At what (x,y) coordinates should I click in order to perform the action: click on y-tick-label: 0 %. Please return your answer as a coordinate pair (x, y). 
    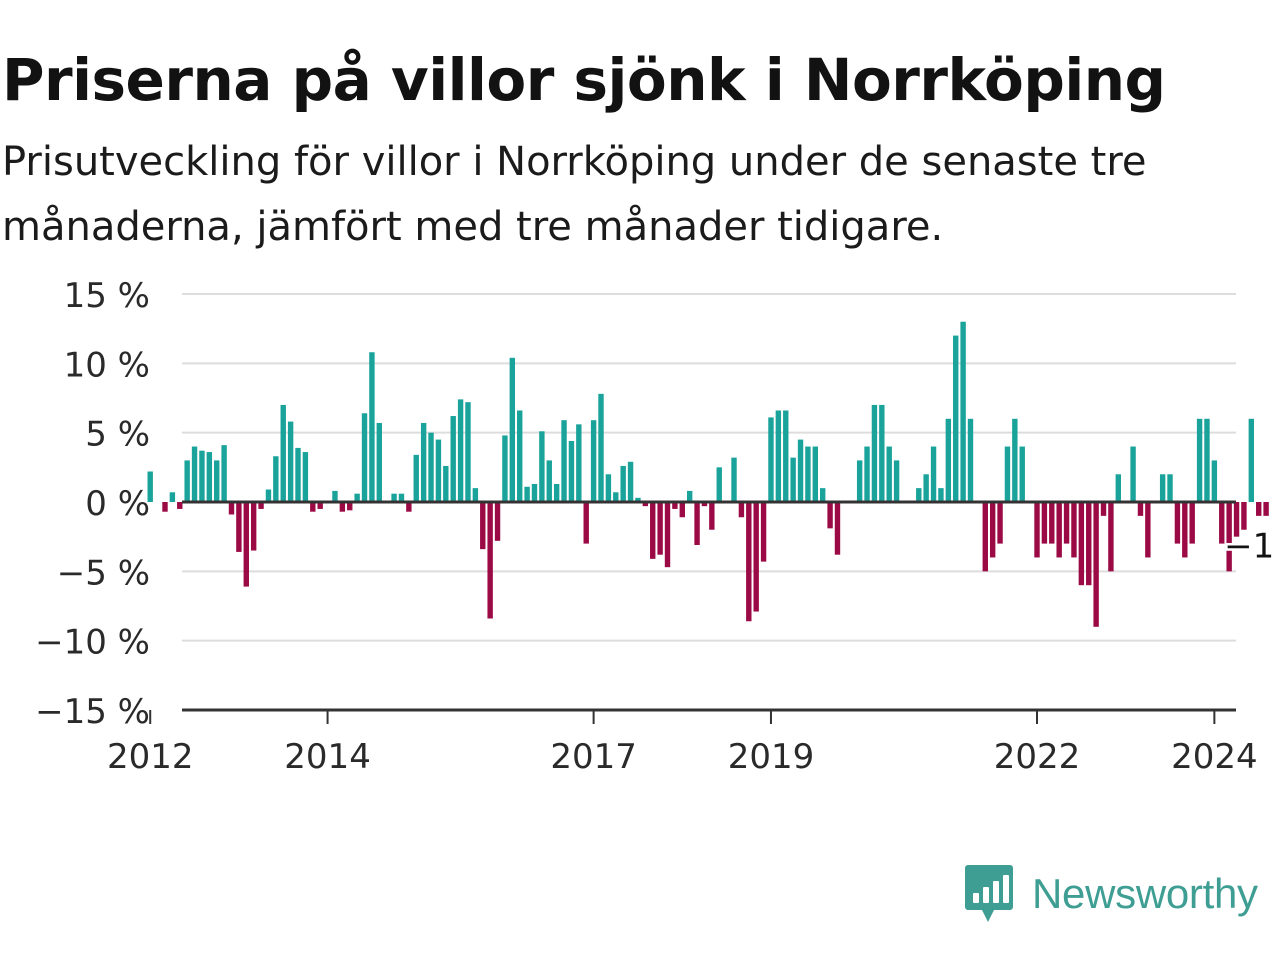
    Looking at the image, I should click on (117, 504).